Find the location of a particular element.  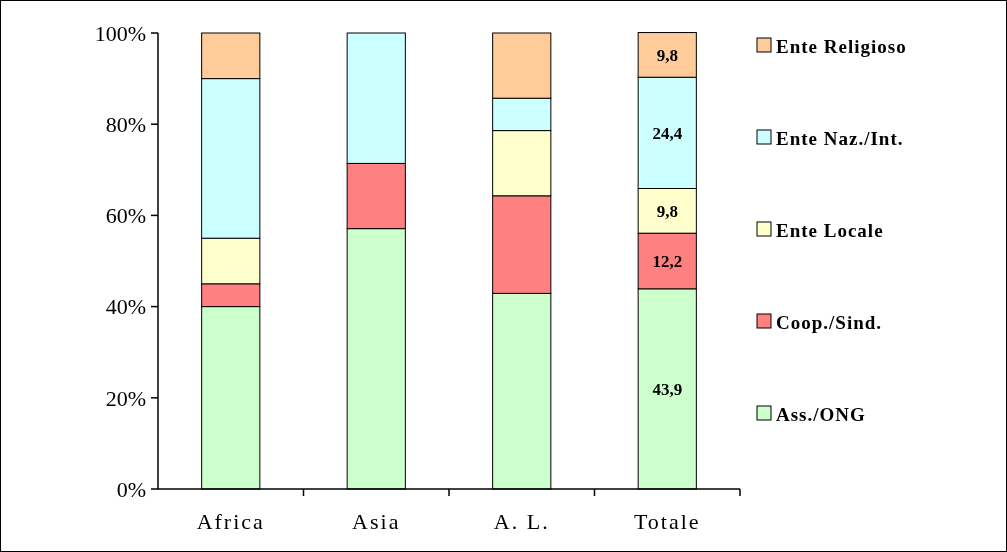

legend-label: Ente Locale is located at coordinates (830, 230).